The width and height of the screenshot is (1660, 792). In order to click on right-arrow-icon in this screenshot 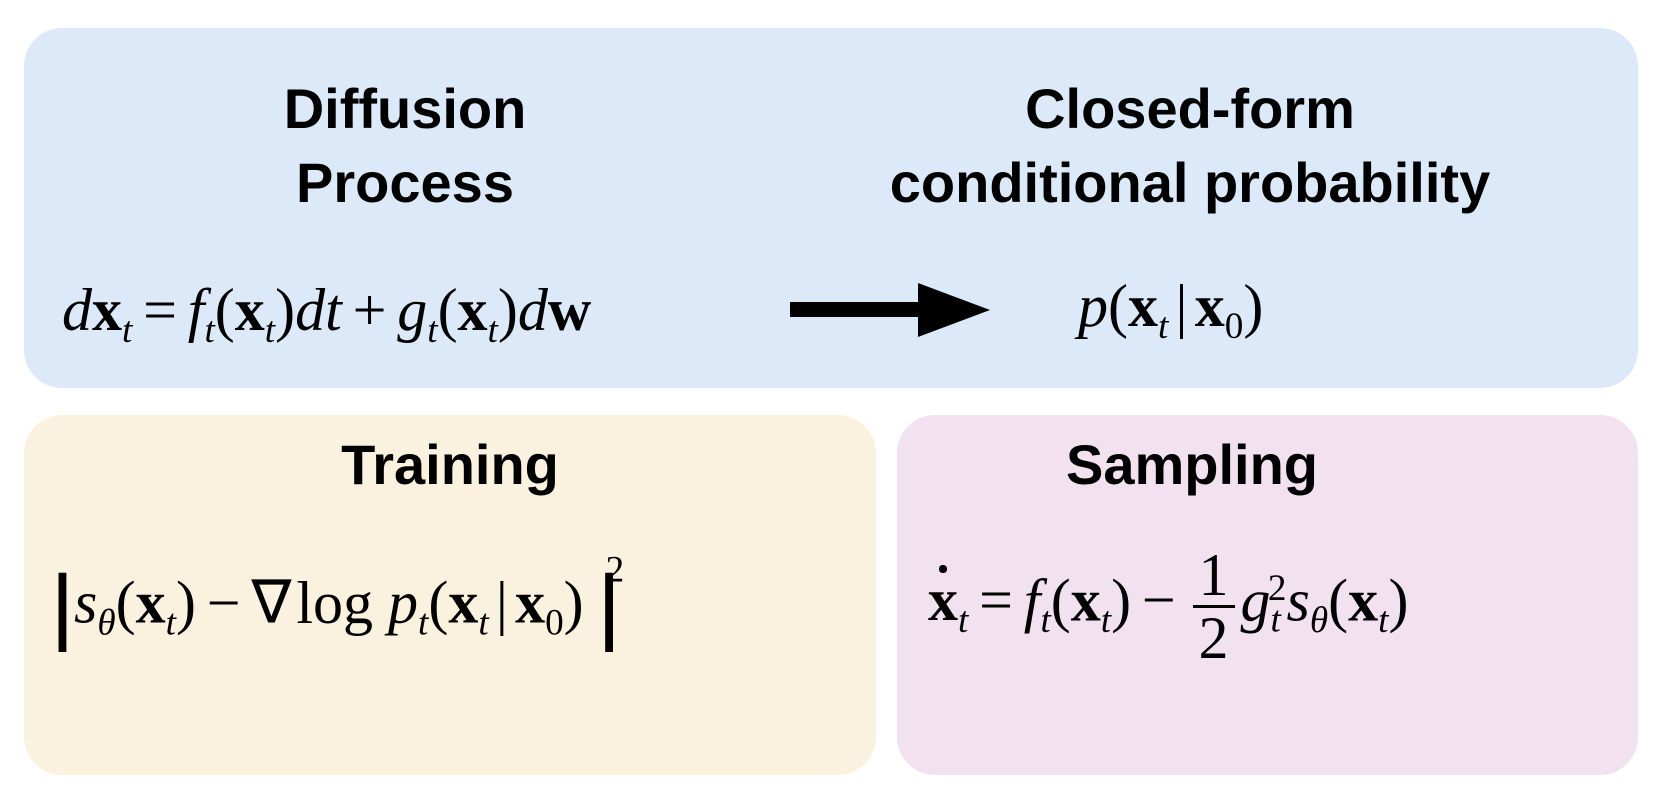, I will do `click(890, 310)`.